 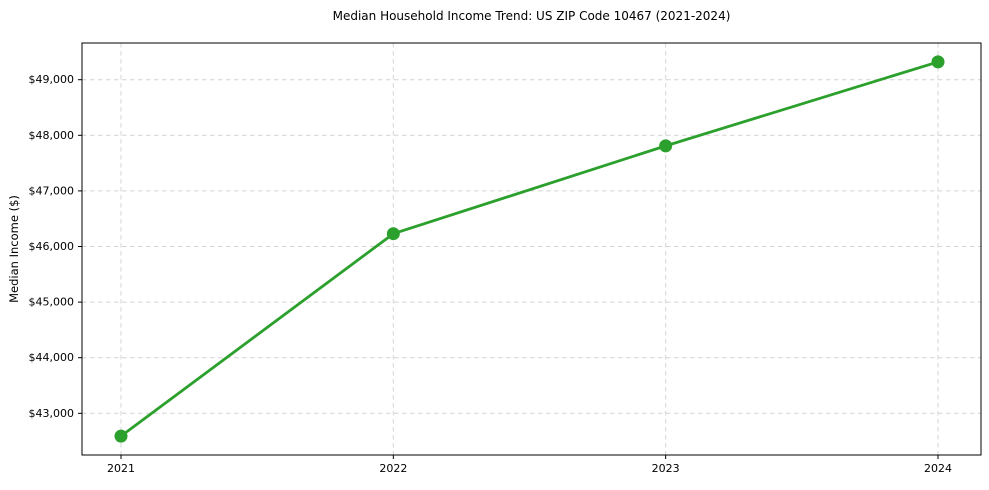 I want to click on y-tick-label: $47,000, so click(x=52, y=190).